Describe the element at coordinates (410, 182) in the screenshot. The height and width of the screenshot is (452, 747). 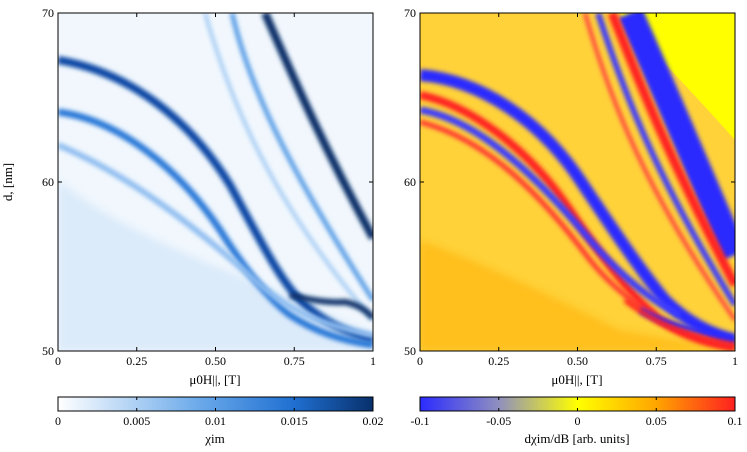
I see `y-tick-label-right: 60` at that location.